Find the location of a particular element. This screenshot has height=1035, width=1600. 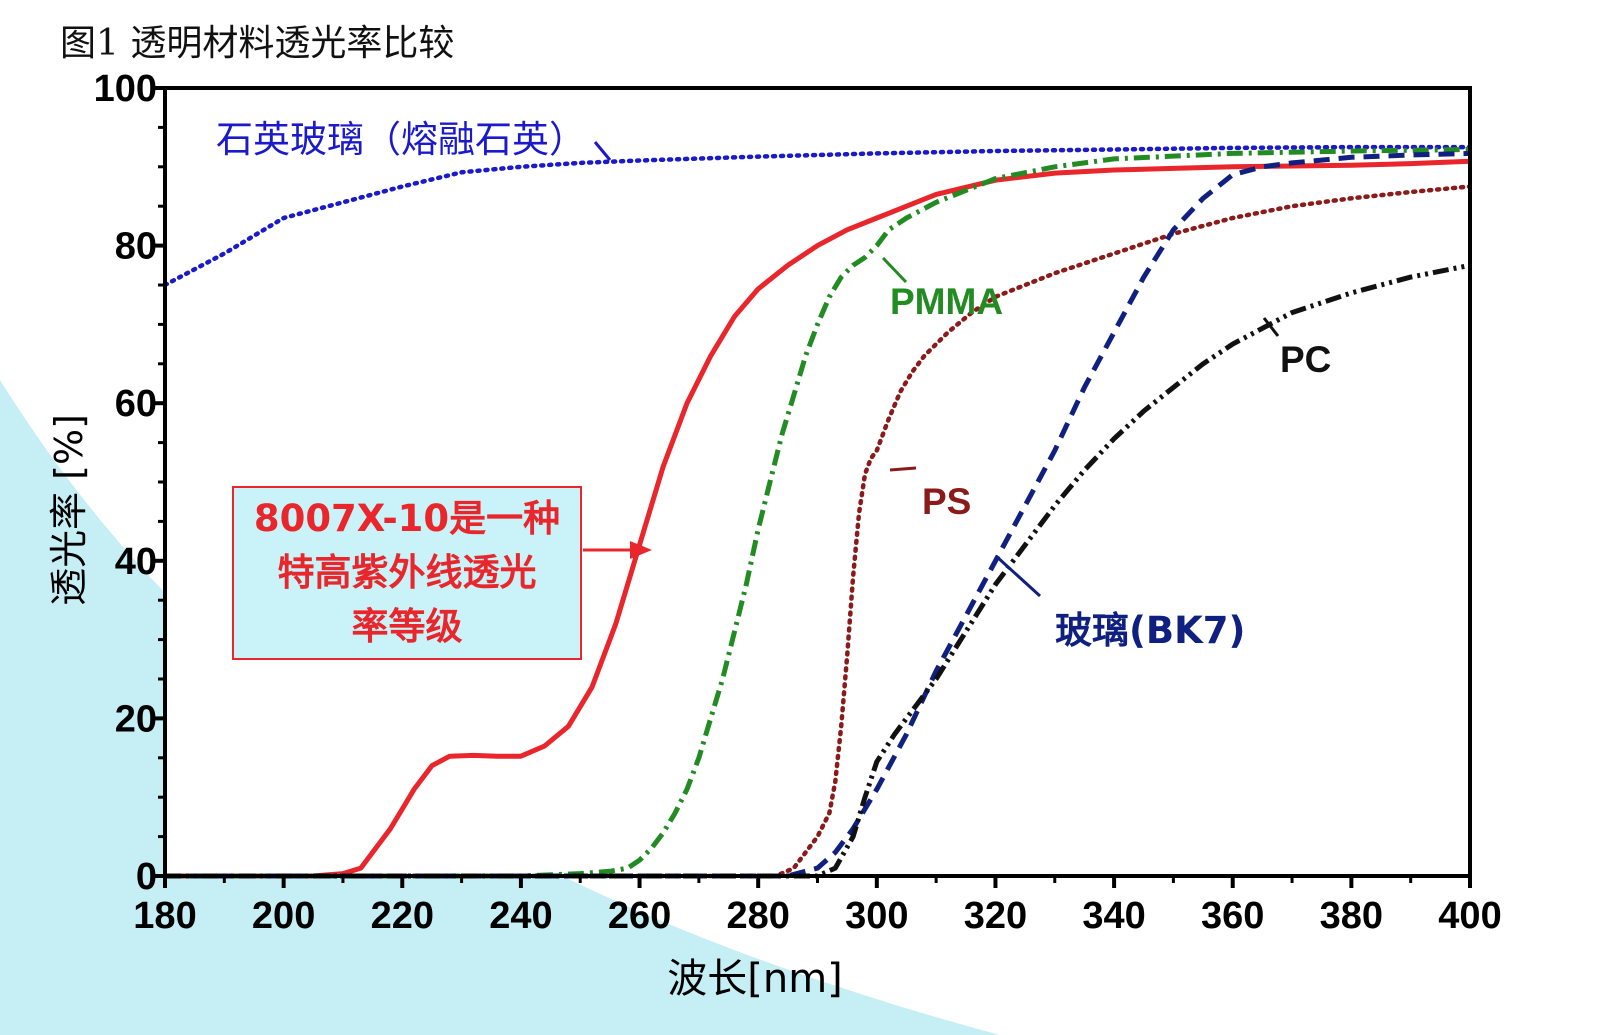

x-tick-label: 220 is located at coordinates (402, 916).